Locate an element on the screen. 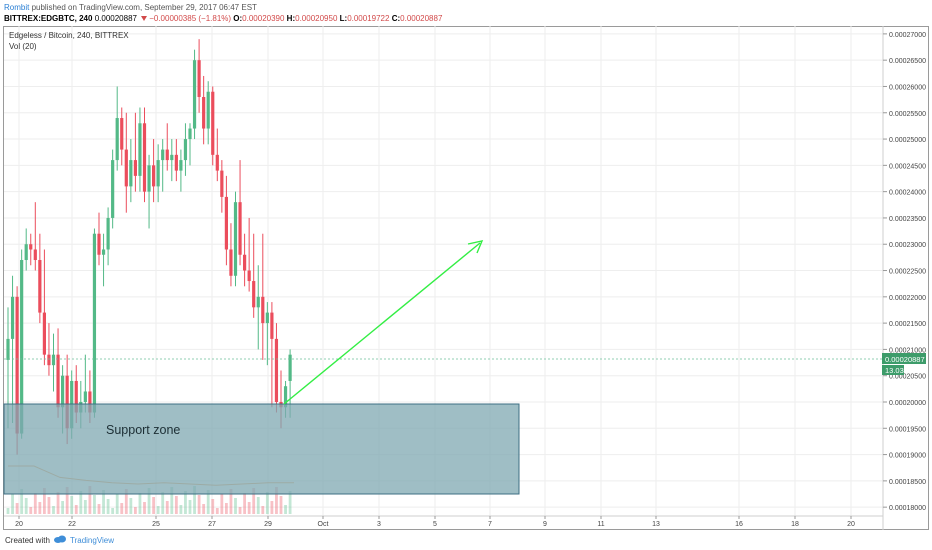 This screenshot has width=932, height=550. symbol-label: BITTREX:EDGBTC, 240 is located at coordinates (48, 18).